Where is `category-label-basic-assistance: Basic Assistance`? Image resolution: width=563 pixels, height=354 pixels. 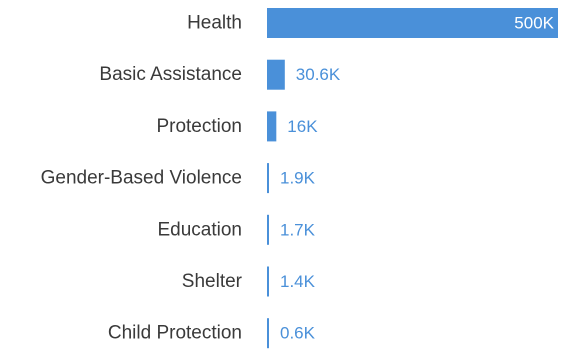 category-label-basic-assistance: Basic Assistance is located at coordinates (170, 74).